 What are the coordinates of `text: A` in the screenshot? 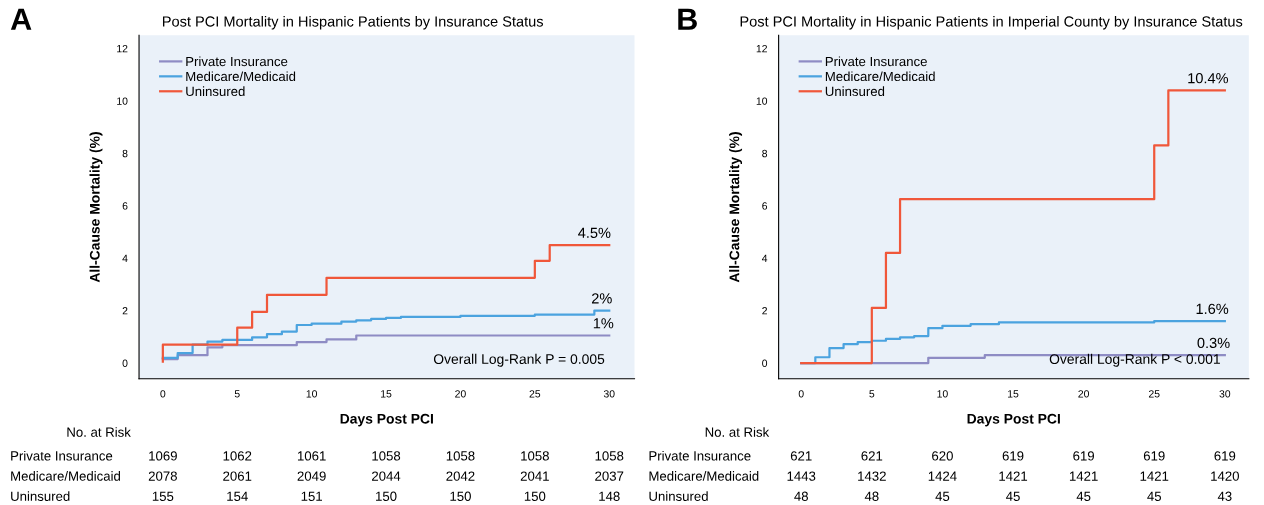 It's located at (21, 19).